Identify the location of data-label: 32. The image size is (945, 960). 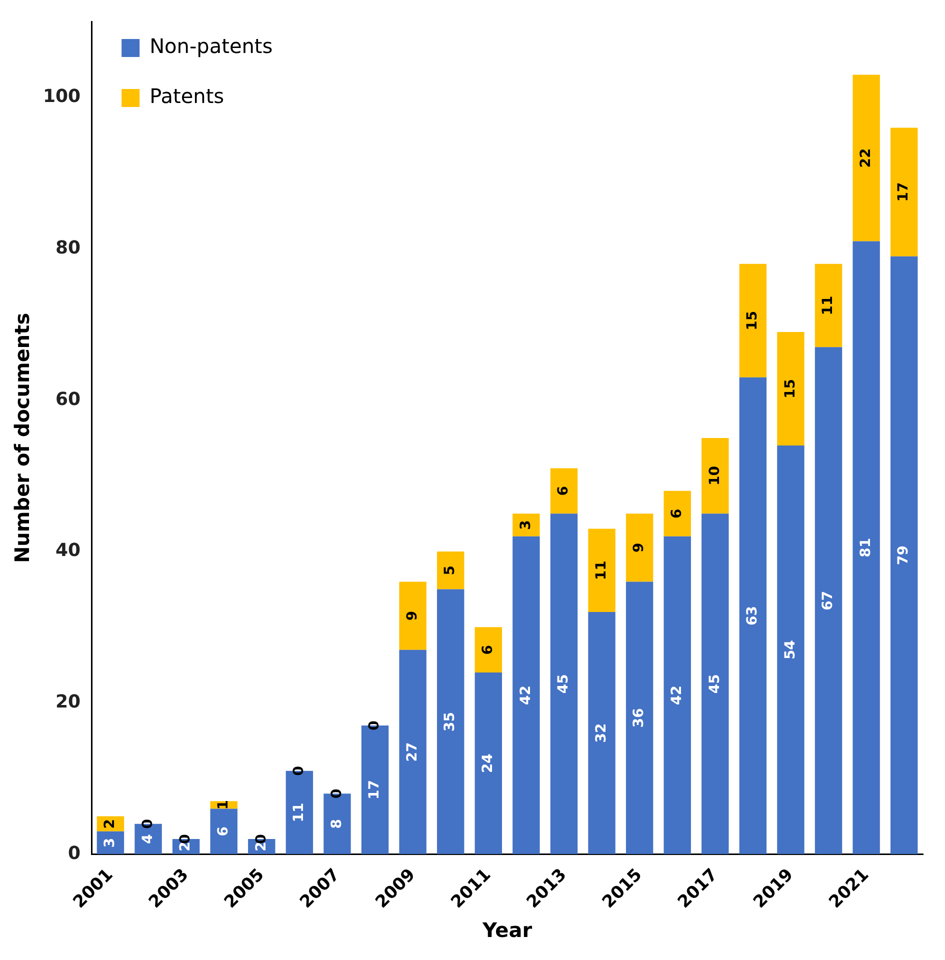
(601, 733).